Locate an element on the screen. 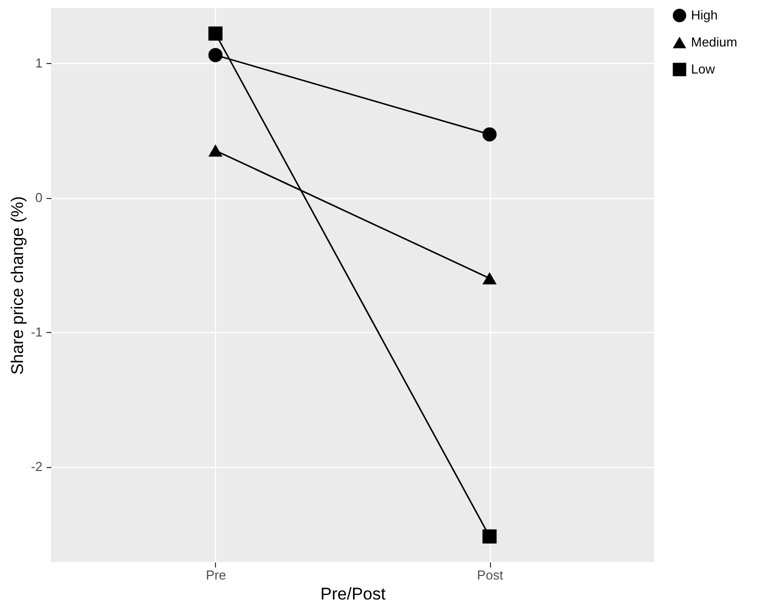 The height and width of the screenshot is (610, 758). y-axis-title: Share price change (%) is located at coordinates (17, 285).